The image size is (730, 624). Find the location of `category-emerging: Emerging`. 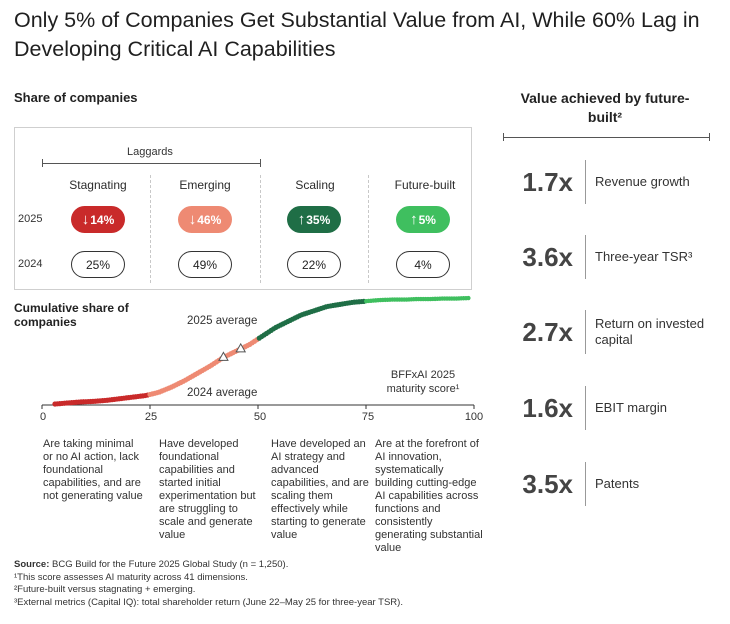

category-emerging: Emerging is located at coordinates (205, 185).